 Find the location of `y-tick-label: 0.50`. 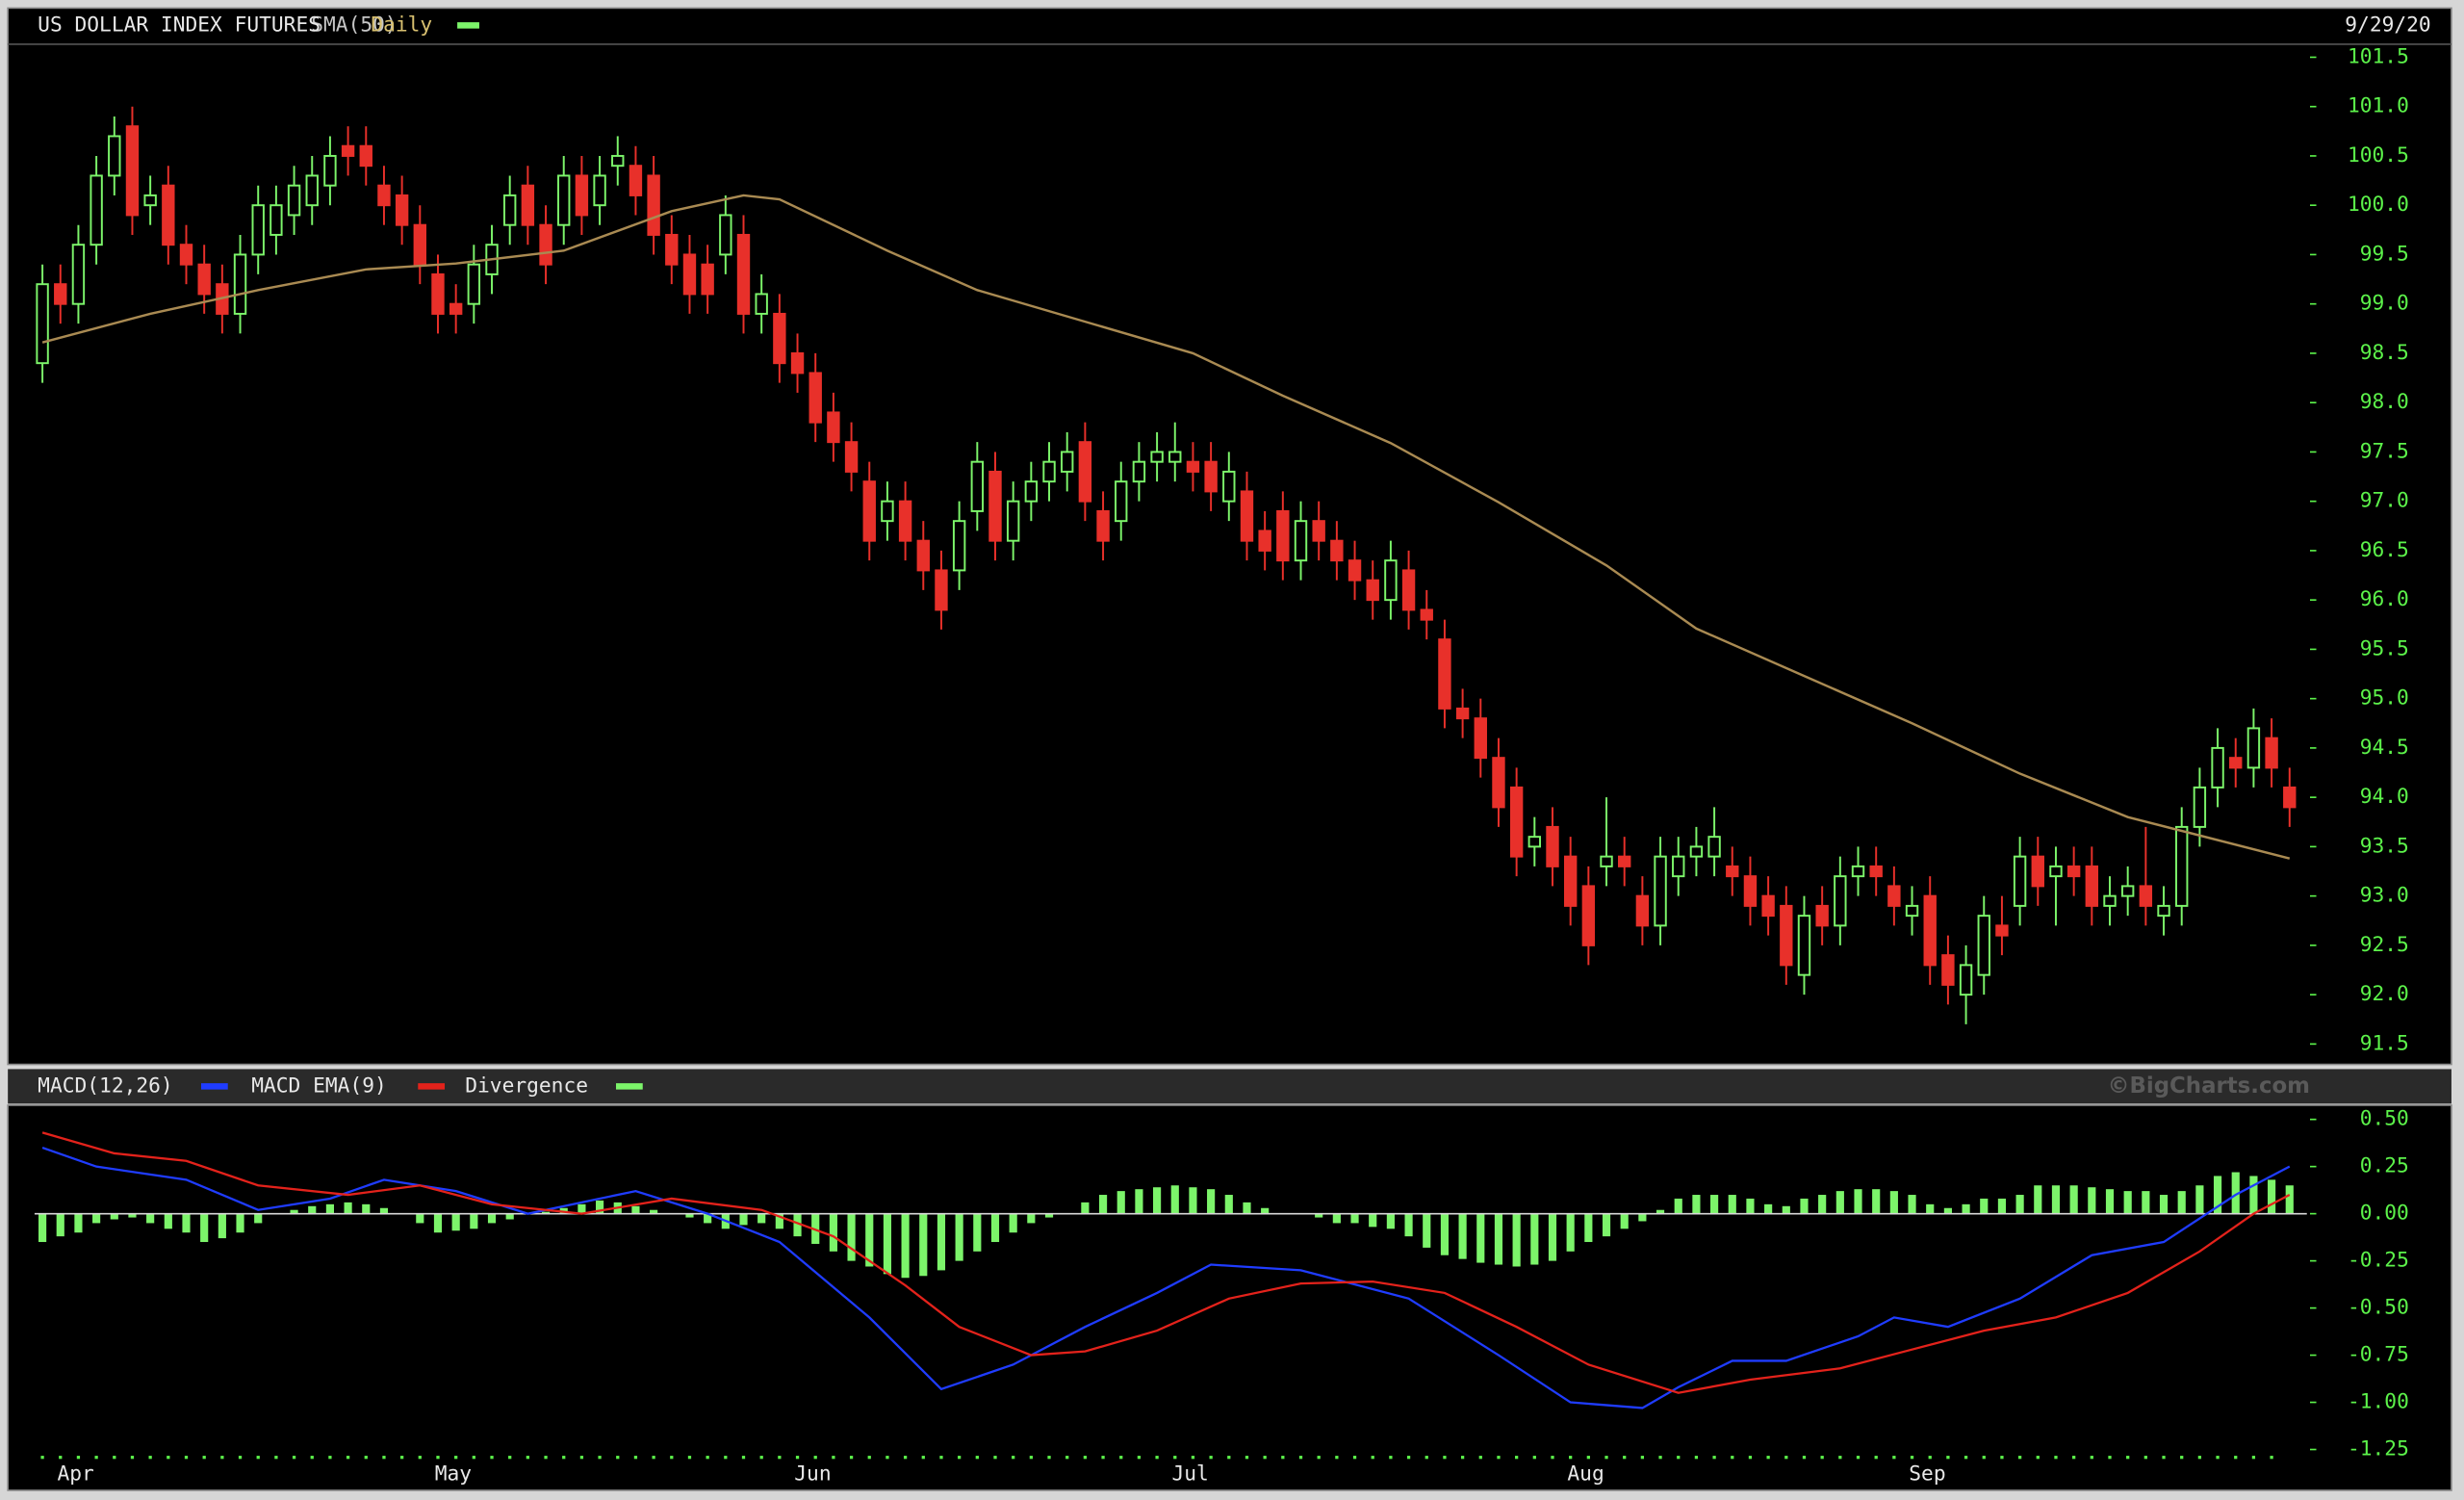

y-tick-label: 0.50 is located at coordinates (2384, 1119).